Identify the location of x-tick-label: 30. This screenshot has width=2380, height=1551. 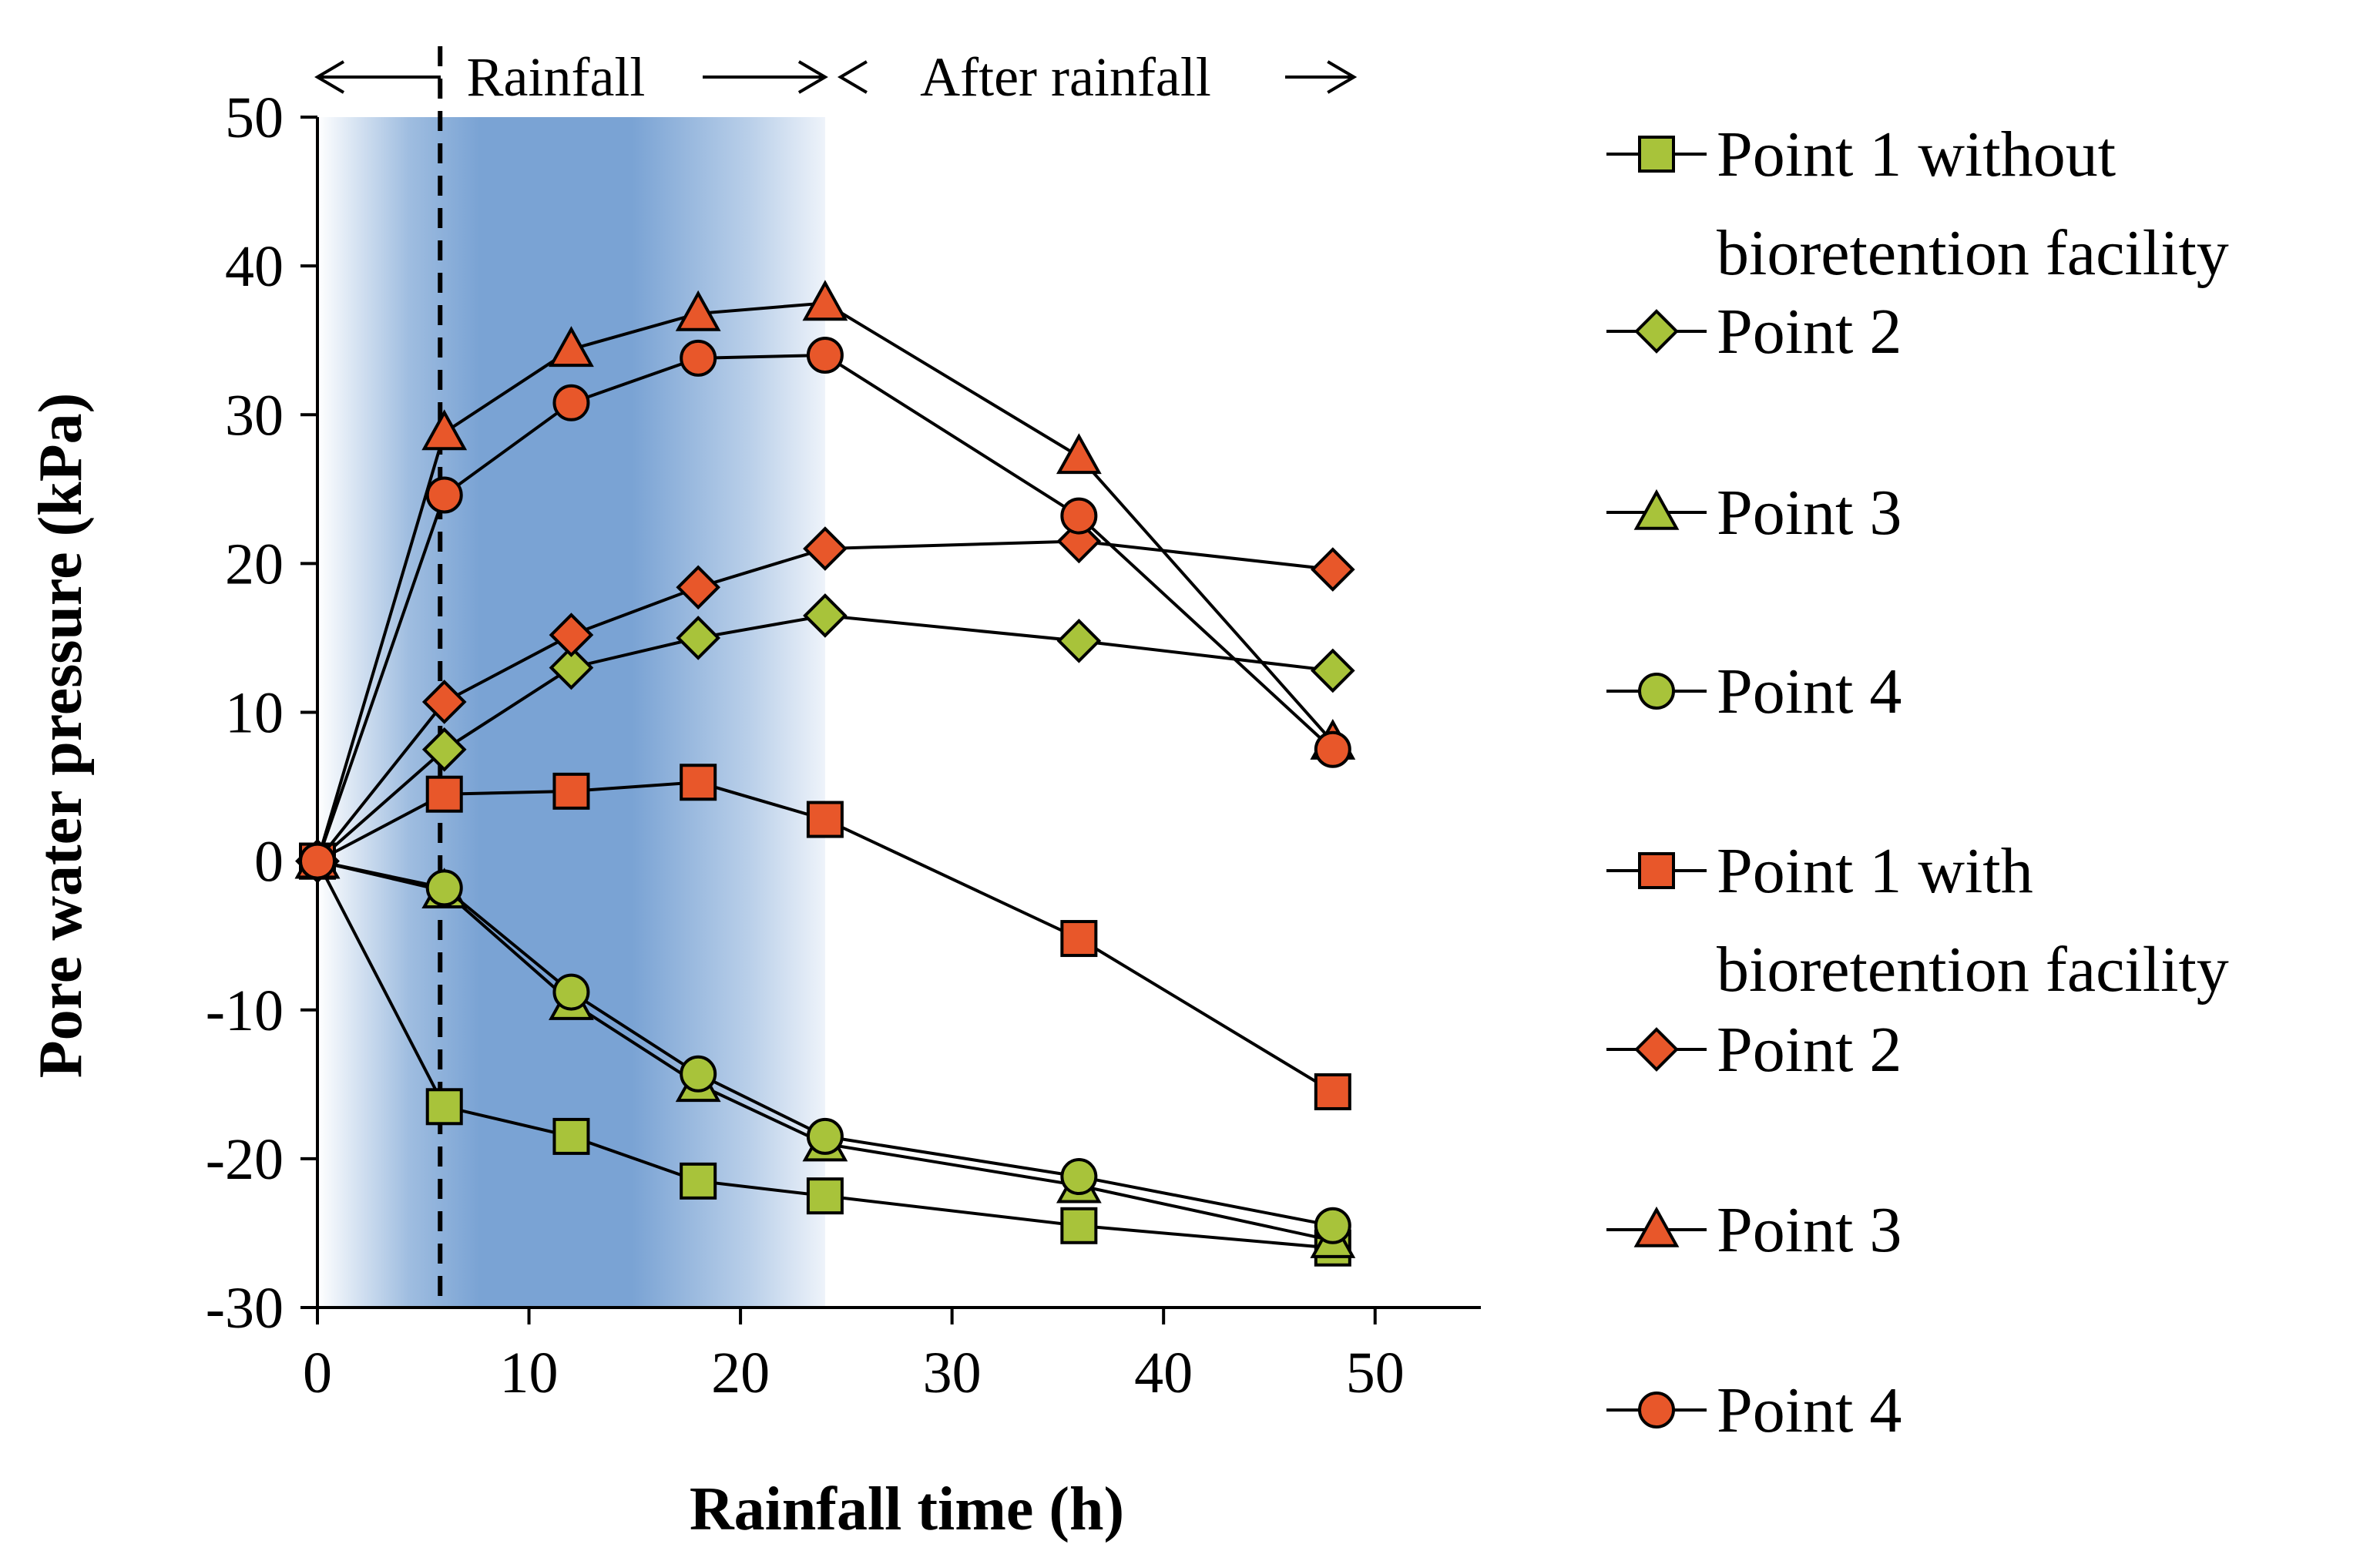
(953, 1373).